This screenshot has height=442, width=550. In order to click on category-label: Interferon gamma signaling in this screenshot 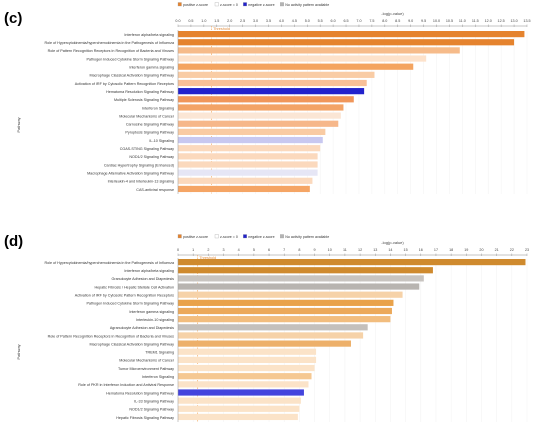, I will do `click(151, 68)`.